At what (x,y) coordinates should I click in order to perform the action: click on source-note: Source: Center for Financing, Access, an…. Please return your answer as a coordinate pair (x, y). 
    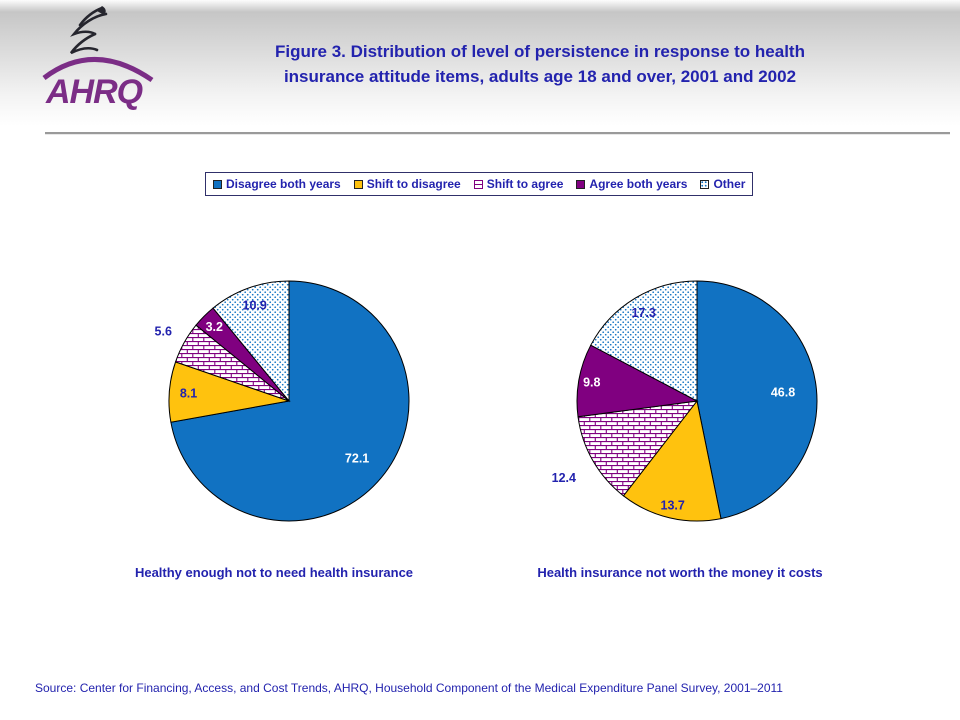
    Looking at the image, I should click on (409, 688).